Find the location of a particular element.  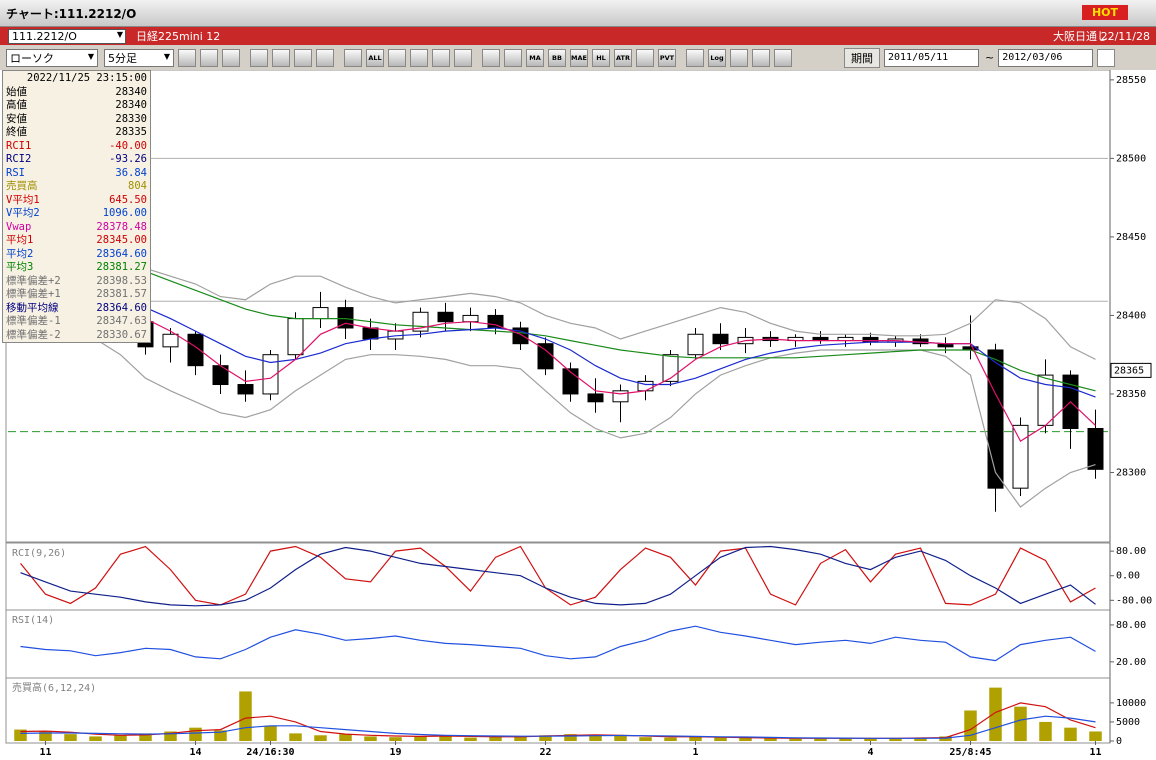

toolbar-icon: ATR is located at coordinates (623, 57).